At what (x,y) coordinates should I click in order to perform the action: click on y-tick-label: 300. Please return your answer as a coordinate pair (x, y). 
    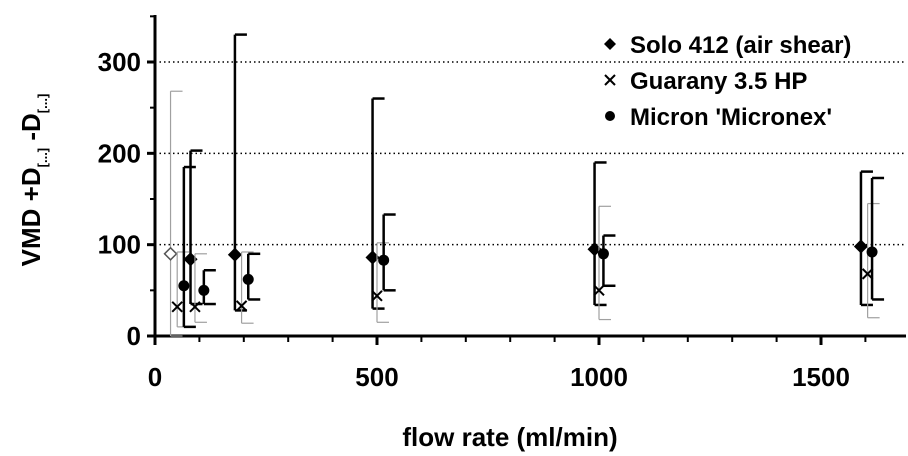
    Looking at the image, I should click on (119, 62).